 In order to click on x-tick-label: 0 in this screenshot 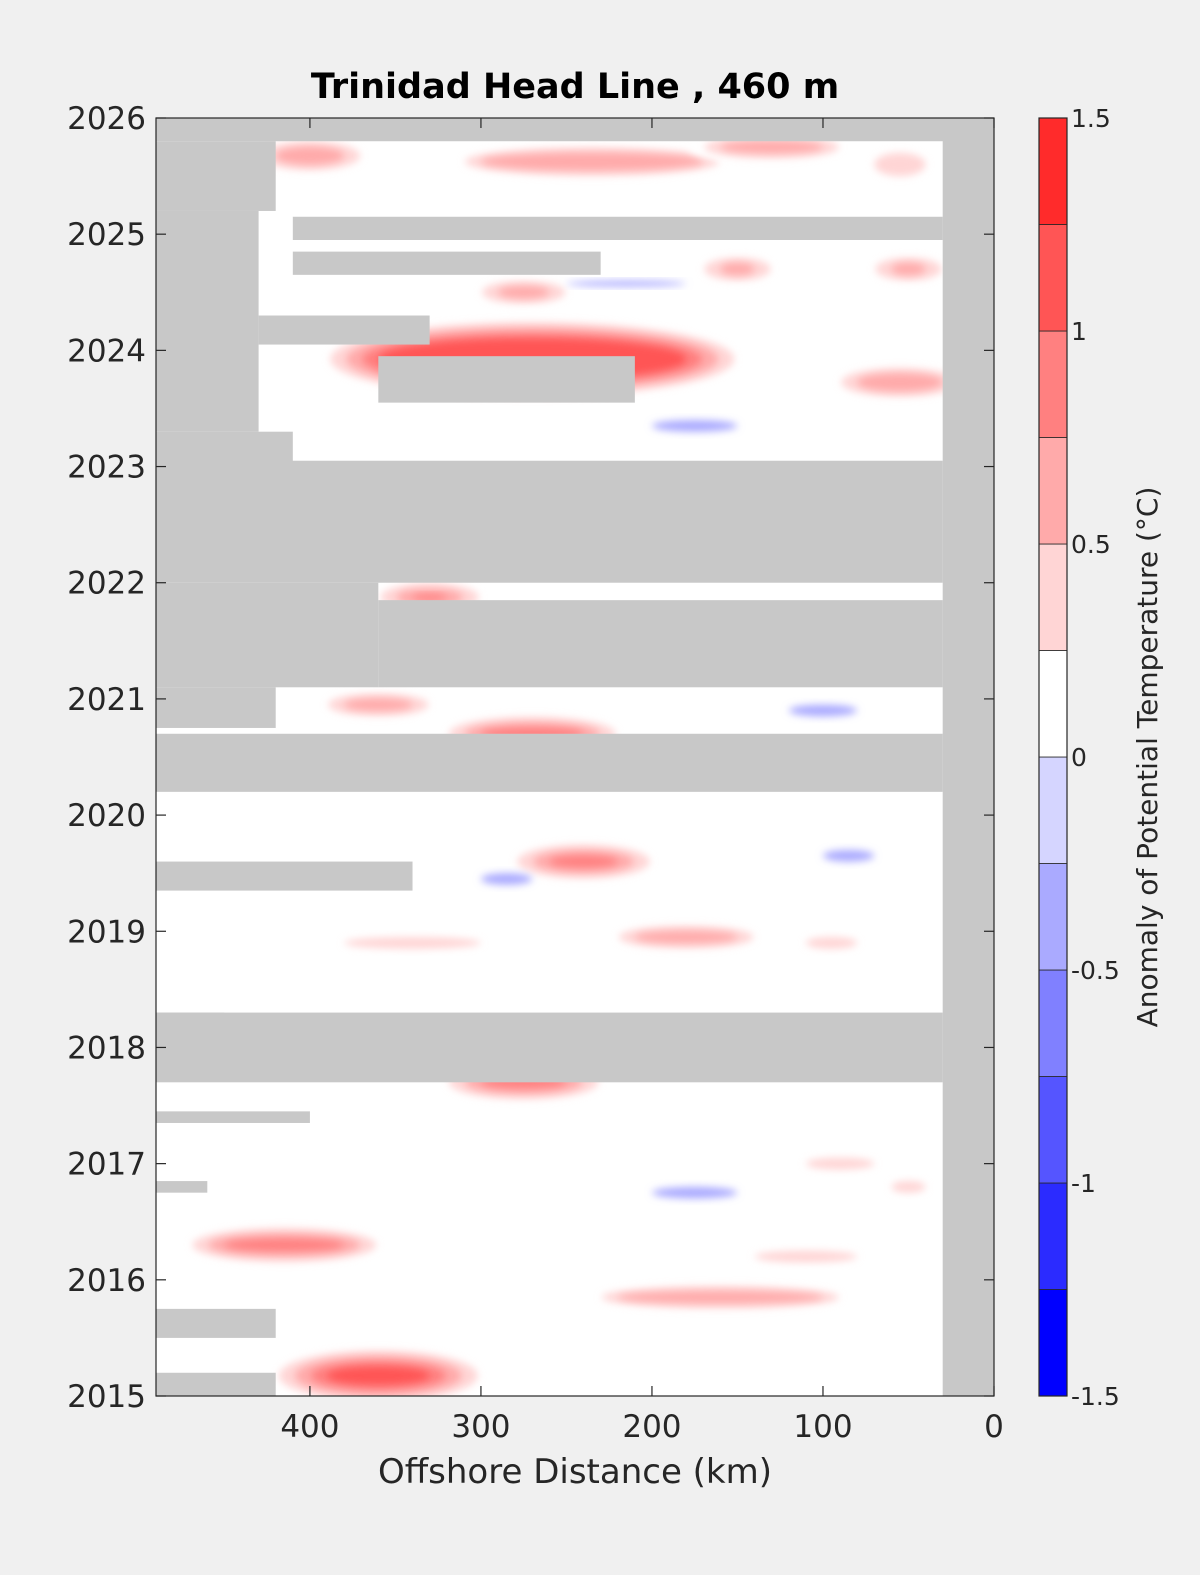, I will do `click(994, 1427)`.